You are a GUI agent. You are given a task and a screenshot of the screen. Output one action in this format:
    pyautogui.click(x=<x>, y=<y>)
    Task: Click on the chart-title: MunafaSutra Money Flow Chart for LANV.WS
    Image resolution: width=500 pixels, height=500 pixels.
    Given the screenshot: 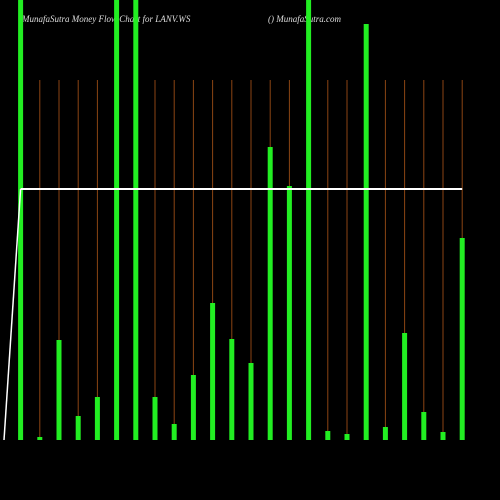 What is the action you would take?
    pyautogui.click(x=106, y=19)
    